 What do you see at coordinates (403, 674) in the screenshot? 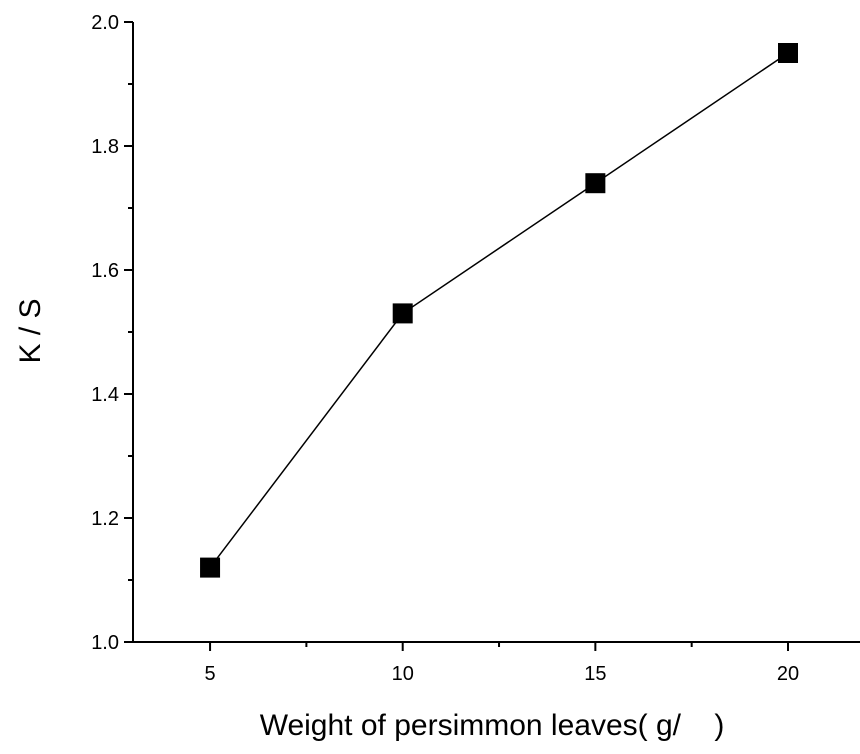
I see `x-tick-label: 10` at bounding box center [403, 674].